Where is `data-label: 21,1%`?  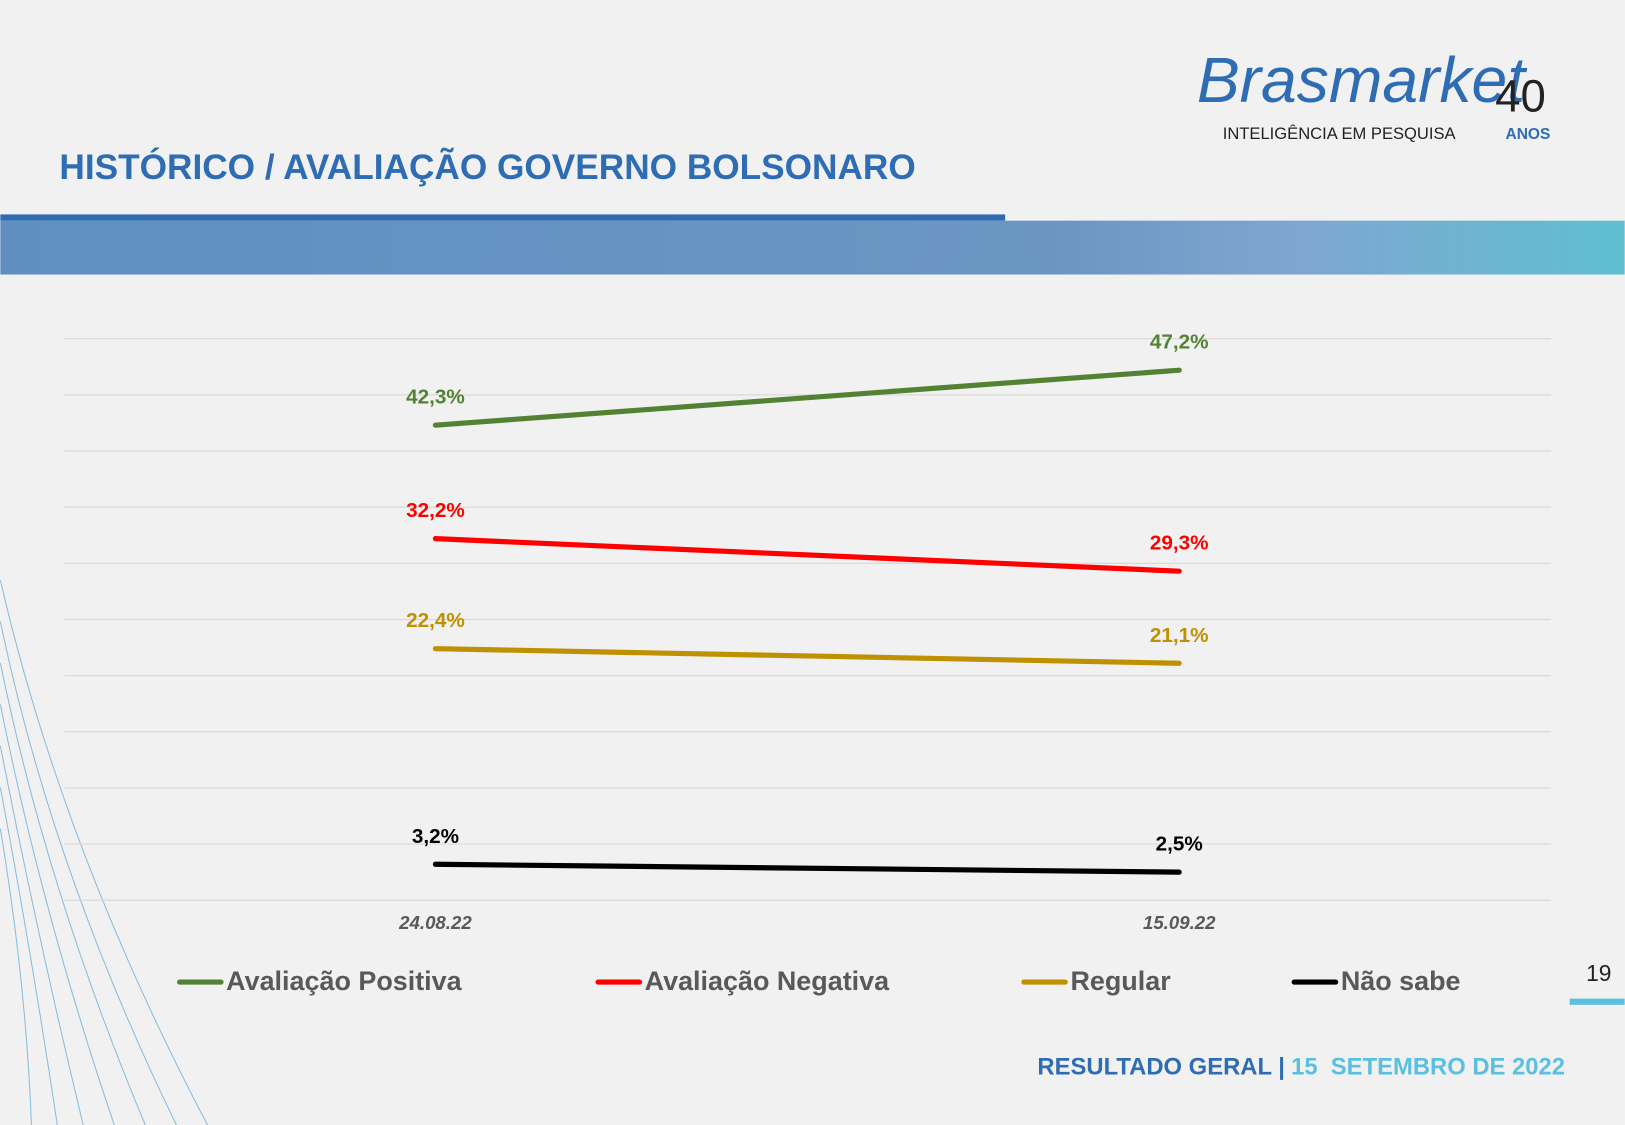 data-label: 21,1% is located at coordinates (1179, 635).